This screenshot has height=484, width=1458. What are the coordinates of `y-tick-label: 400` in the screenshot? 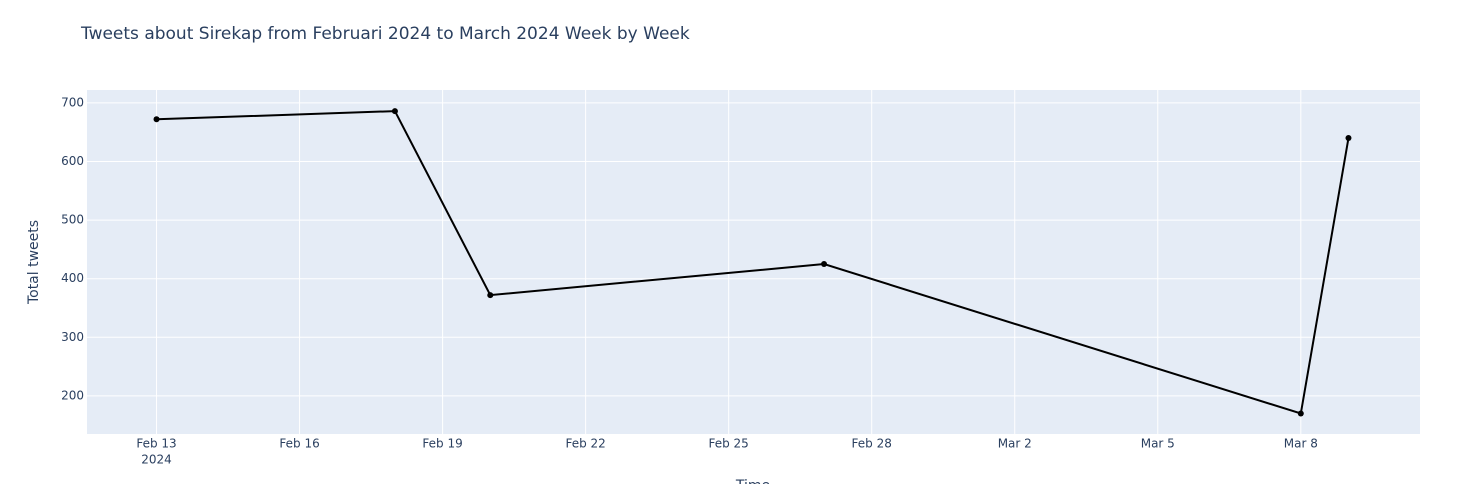 It's located at (72, 278).